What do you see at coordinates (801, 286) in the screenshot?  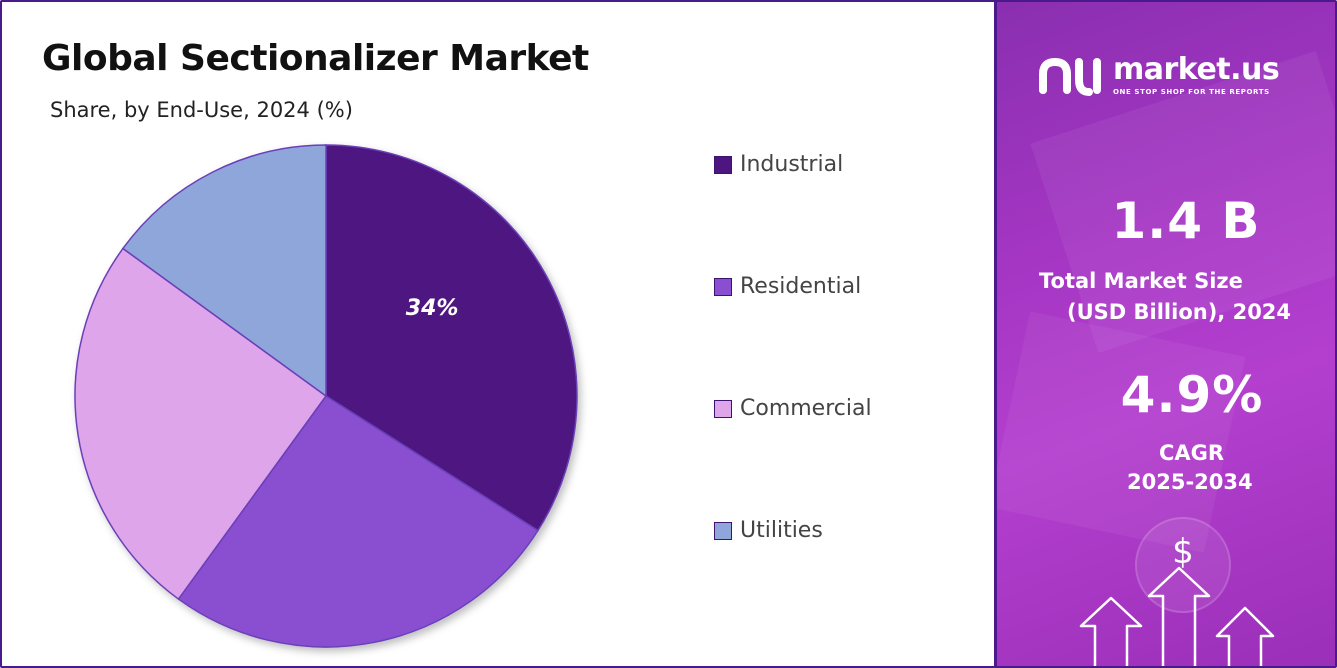 I see `legend-label: Residential` at bounding box center [801, 286].